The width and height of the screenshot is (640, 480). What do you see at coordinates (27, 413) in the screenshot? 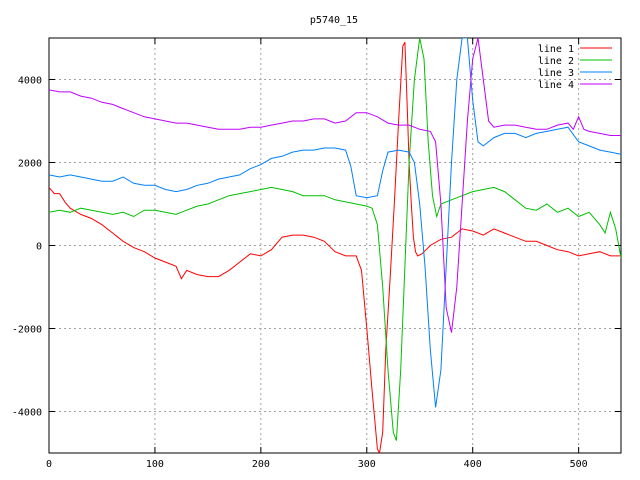
I see `y-tick-label: -4000` at bounding box center [27, 413].